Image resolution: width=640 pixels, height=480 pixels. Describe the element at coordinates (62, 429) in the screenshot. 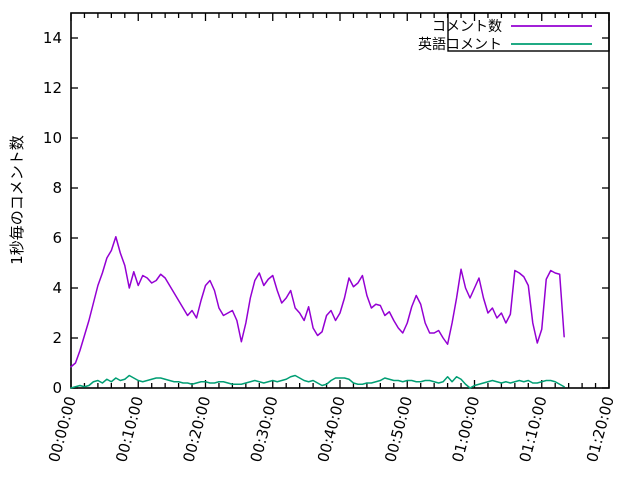

I see `x-tick-label: 00:00:00` at that location.